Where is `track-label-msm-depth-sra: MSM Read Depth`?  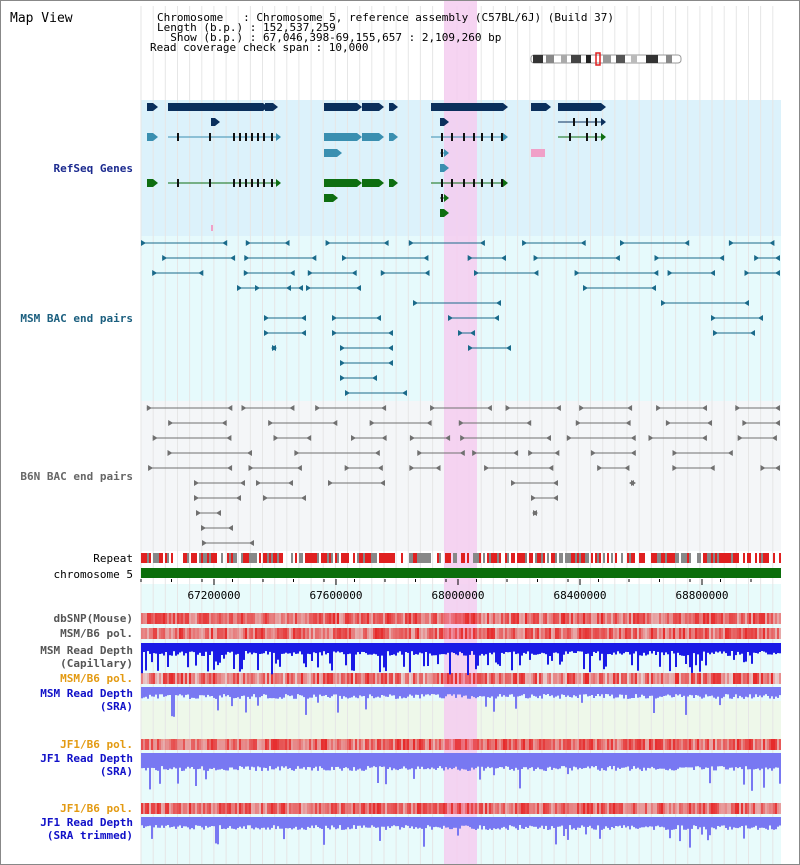 track-label-msm-depth-sra: MSM Read Depth is located at coordinates (86, 693).